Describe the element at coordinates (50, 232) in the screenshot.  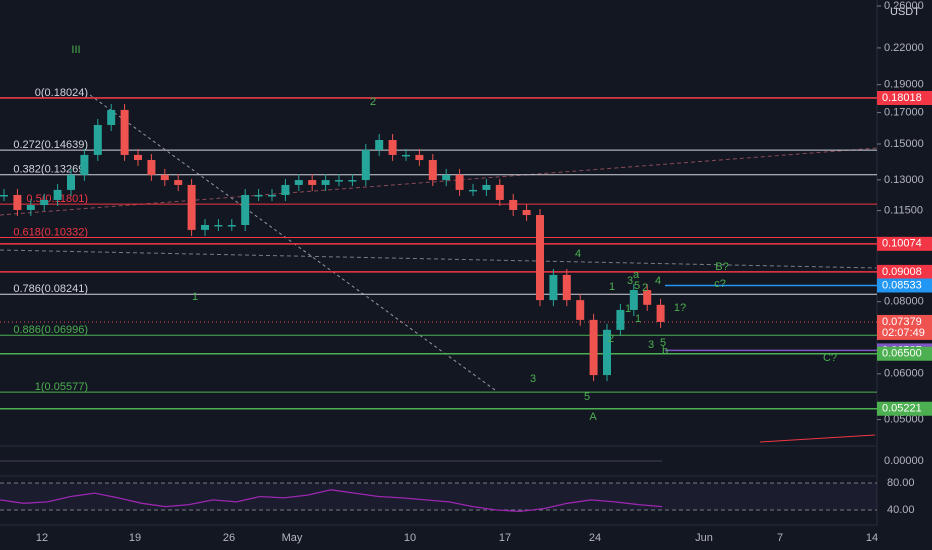
I see `fib-label: 0.618(0.10332)` at that location.